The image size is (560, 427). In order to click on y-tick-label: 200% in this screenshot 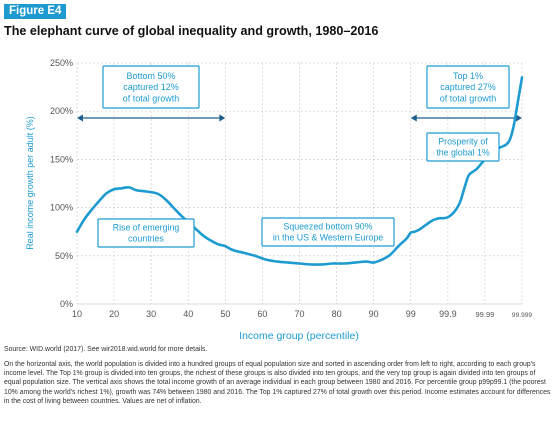, I will do `click(61, 111)`.